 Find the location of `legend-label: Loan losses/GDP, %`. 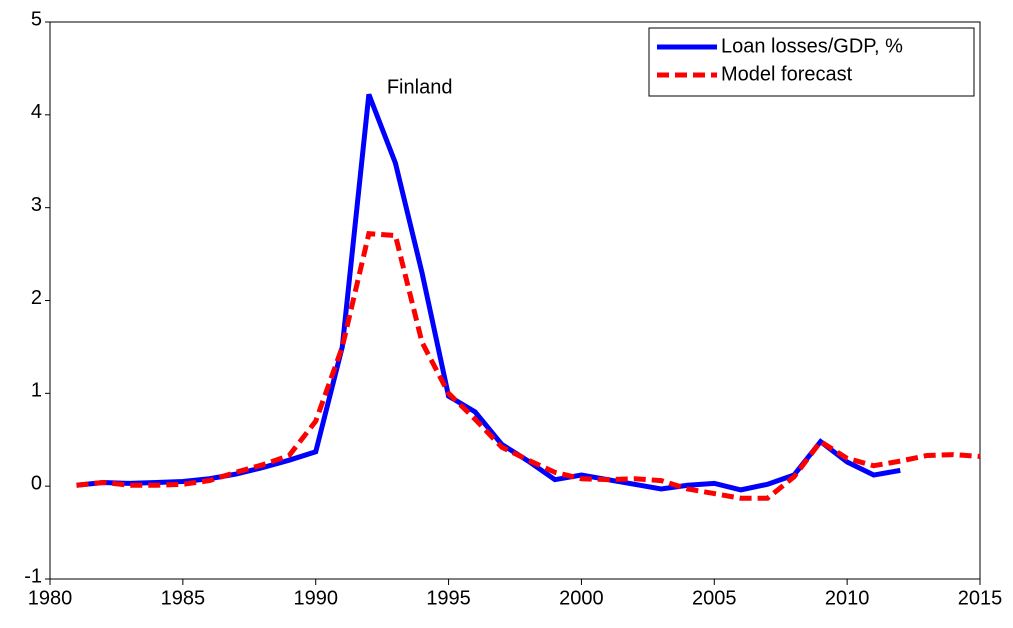

legend-label: Loan losses/GDP, % is located at coordinates (812, 46).